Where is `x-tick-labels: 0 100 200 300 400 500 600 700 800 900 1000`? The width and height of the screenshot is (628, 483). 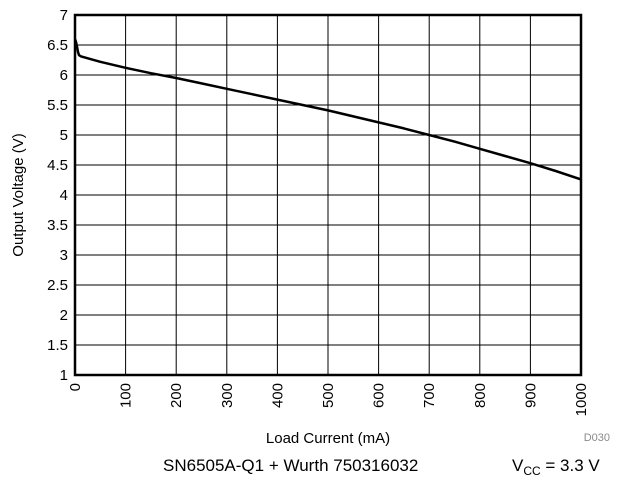
x-tick-labels: 0 100 200 300 400 500 600 700 800 900 1000 is located at coordinates (328, 399).